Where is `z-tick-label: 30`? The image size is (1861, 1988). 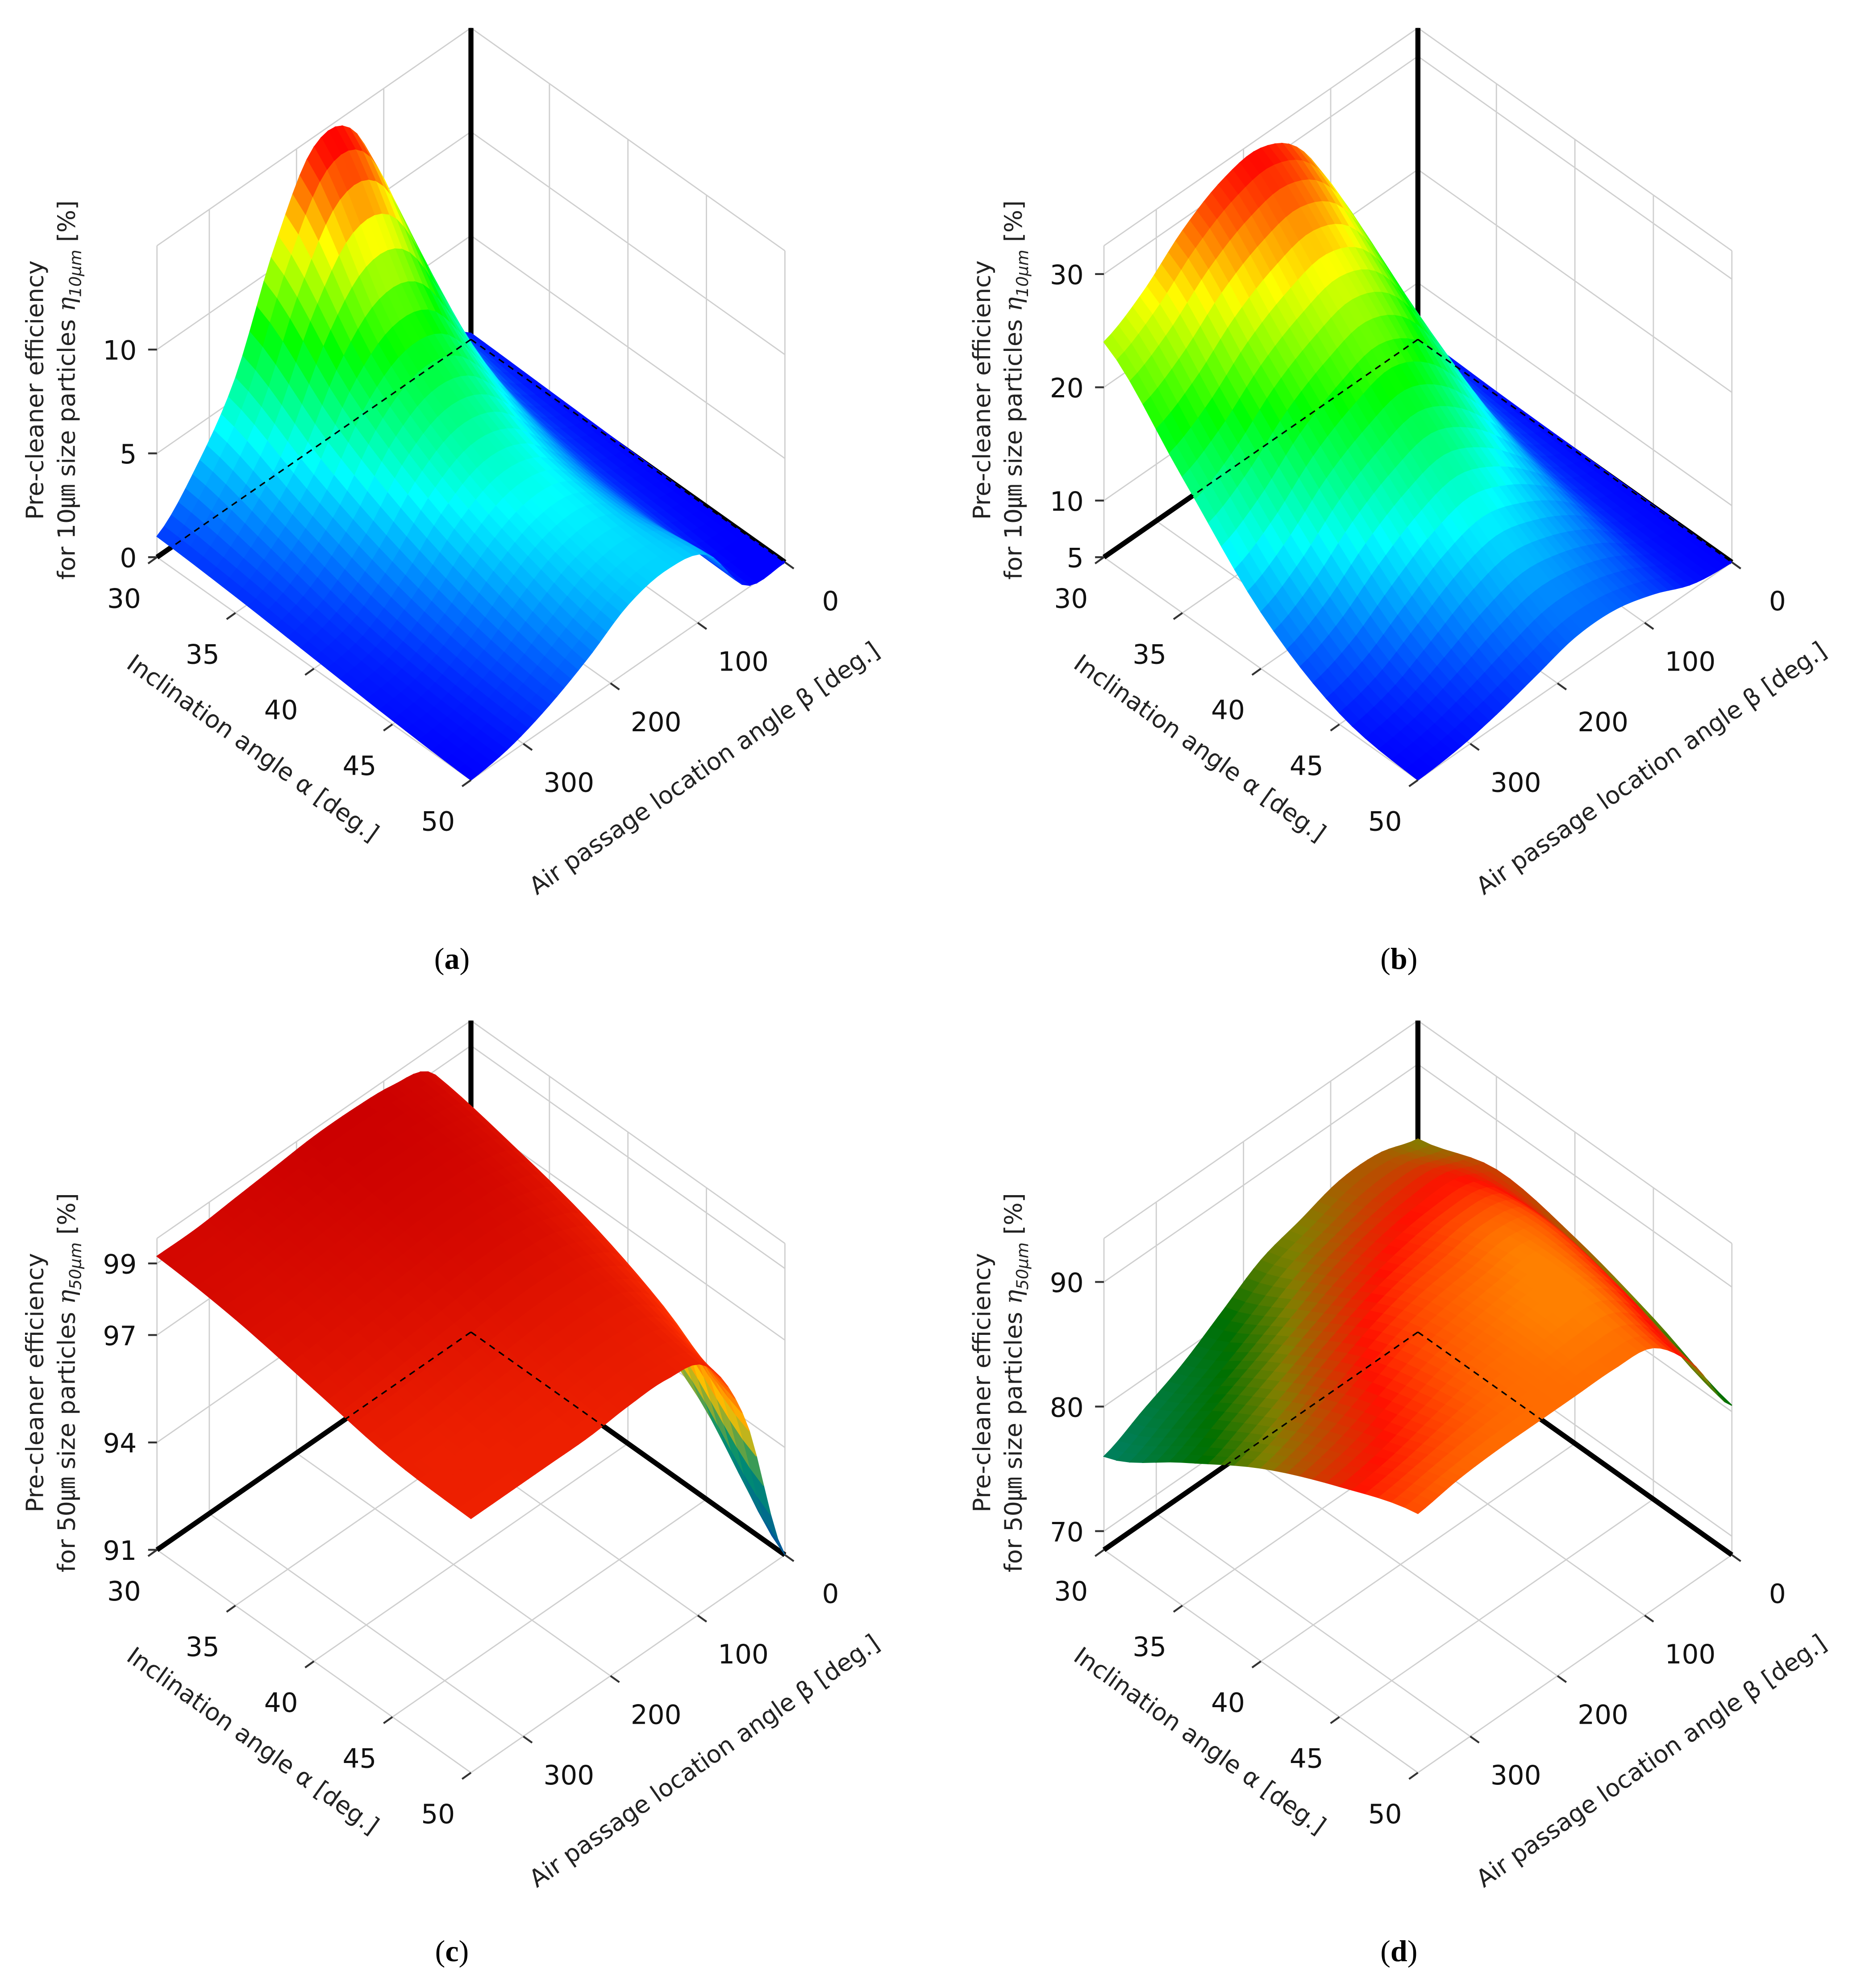 z-tick-label: 30 is located at coordinates (1067, 275).